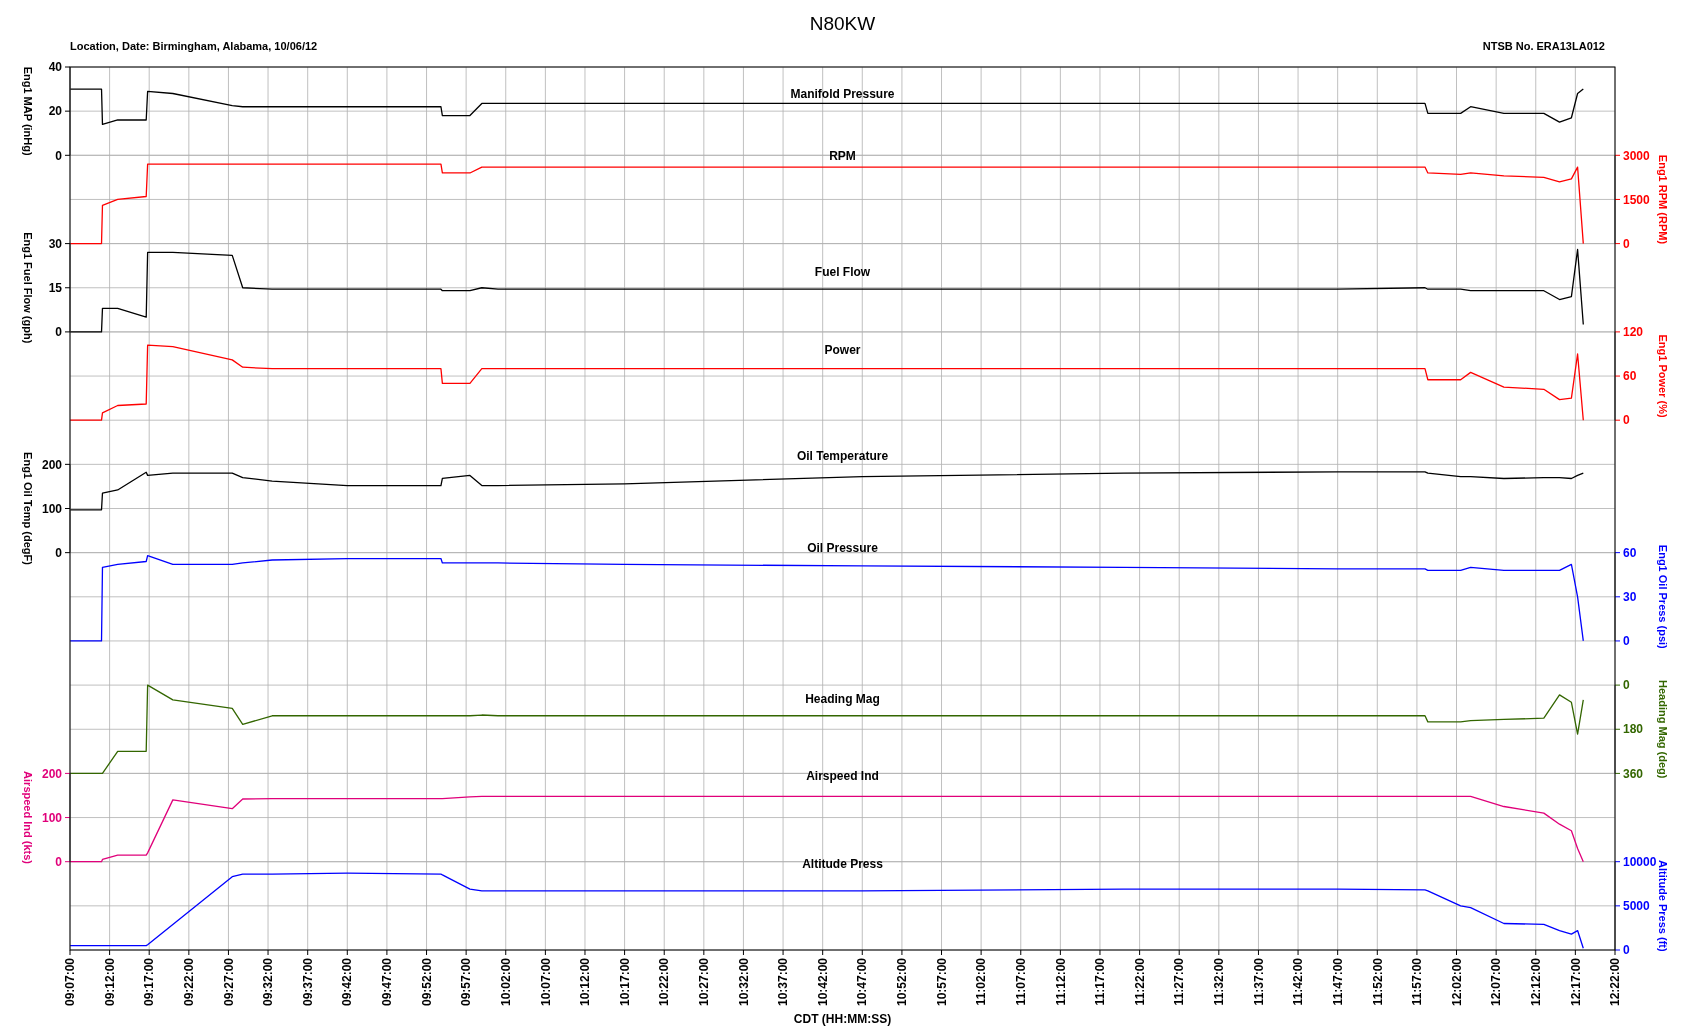  I want to click on x-tick-label: 10:37:00, so click(783, 982).